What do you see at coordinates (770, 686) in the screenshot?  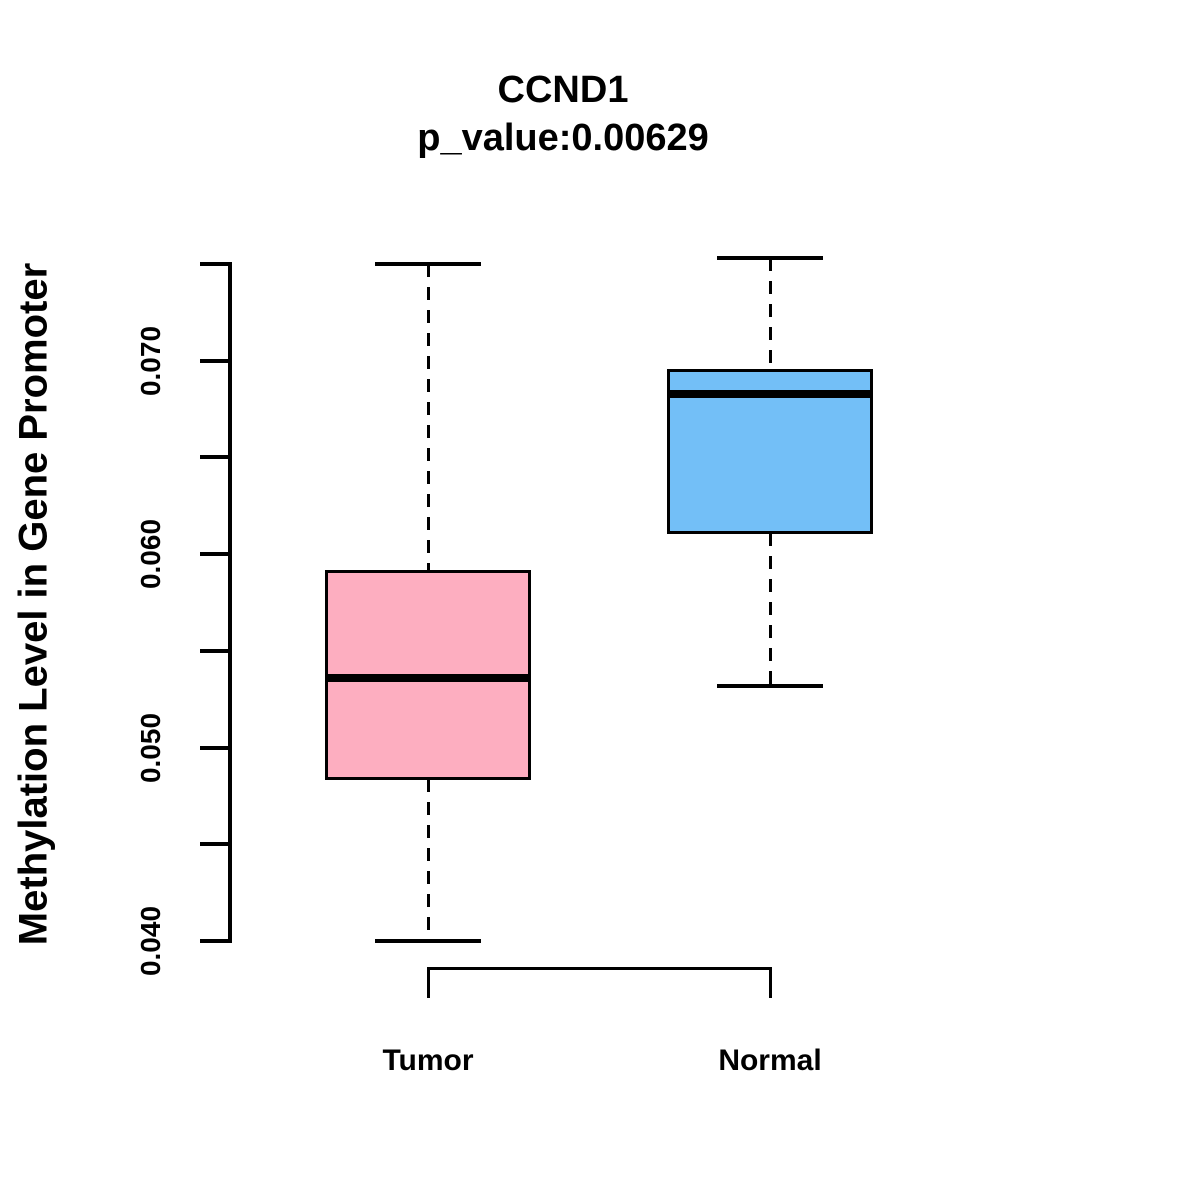 I see `normal-lower-whisker-cap` at bounding box center [770, 686].